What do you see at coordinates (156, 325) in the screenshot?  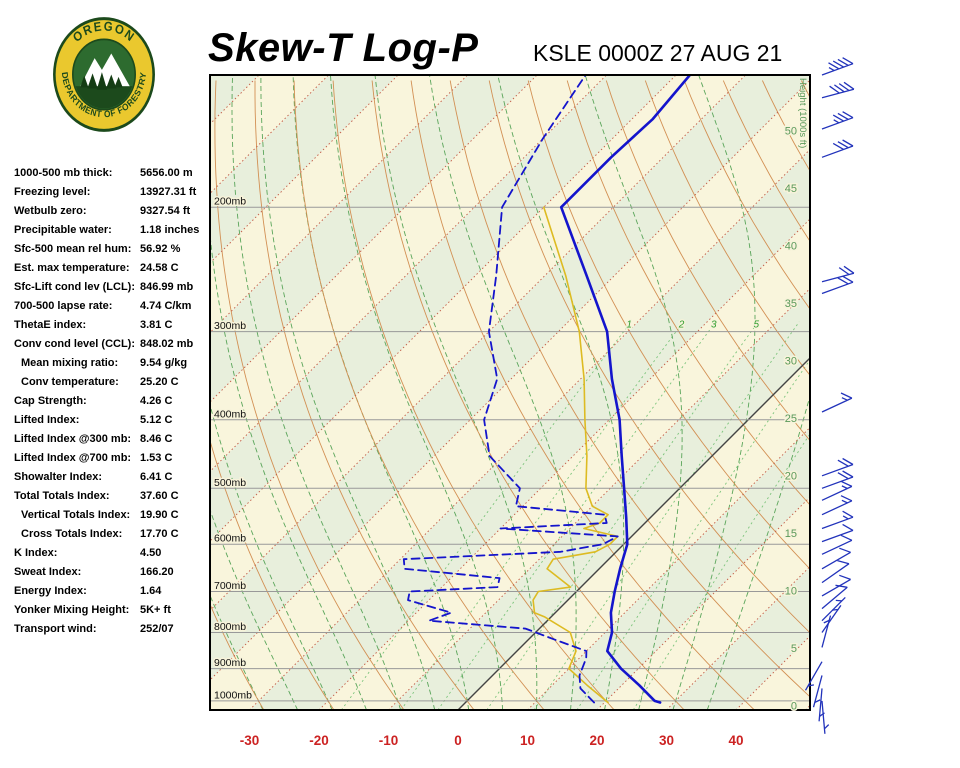 I see `index-value: 3.81 C` at bounding box center [156, 325].